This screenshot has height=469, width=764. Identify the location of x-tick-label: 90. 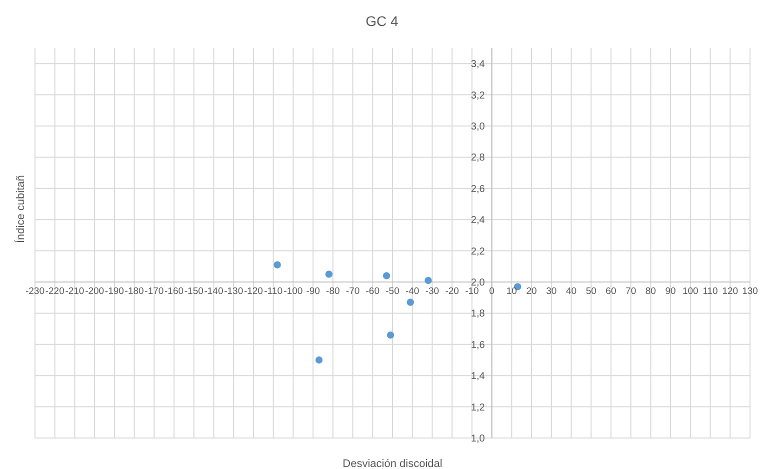
(670, 291).